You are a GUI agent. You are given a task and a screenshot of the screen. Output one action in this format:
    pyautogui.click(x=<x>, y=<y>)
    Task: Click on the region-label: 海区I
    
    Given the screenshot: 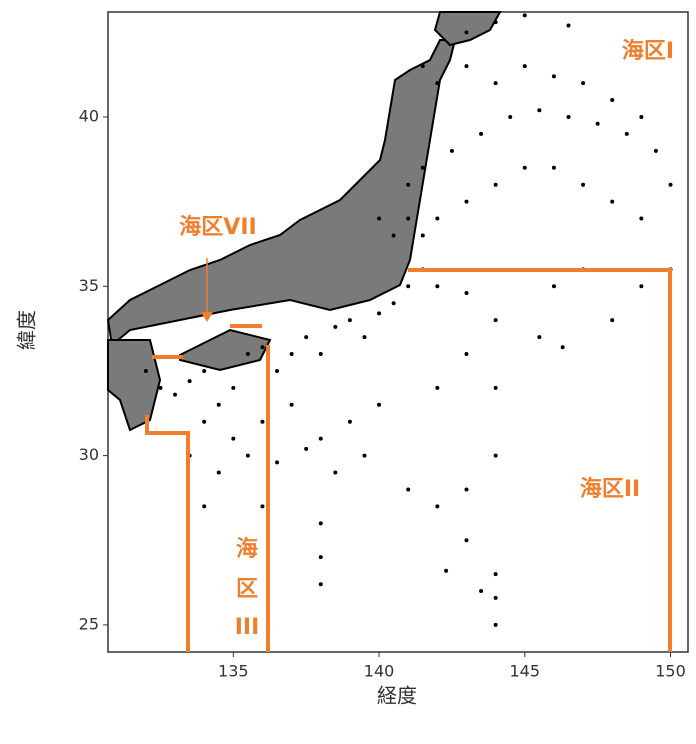 What is the action you would take?
    pyautogui.click(x=648, y=51)
    